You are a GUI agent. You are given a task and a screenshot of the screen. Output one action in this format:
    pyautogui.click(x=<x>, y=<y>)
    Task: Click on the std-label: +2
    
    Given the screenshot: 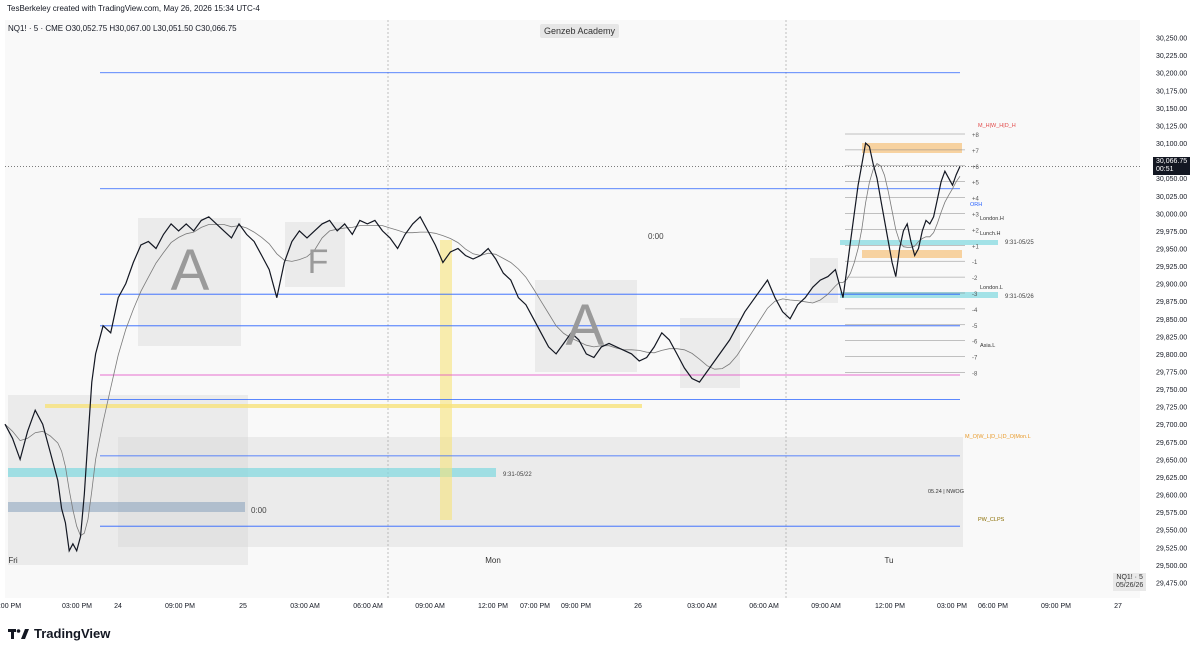 What is the action you would take?
    pyautogui.click(x=976, y=231)
    